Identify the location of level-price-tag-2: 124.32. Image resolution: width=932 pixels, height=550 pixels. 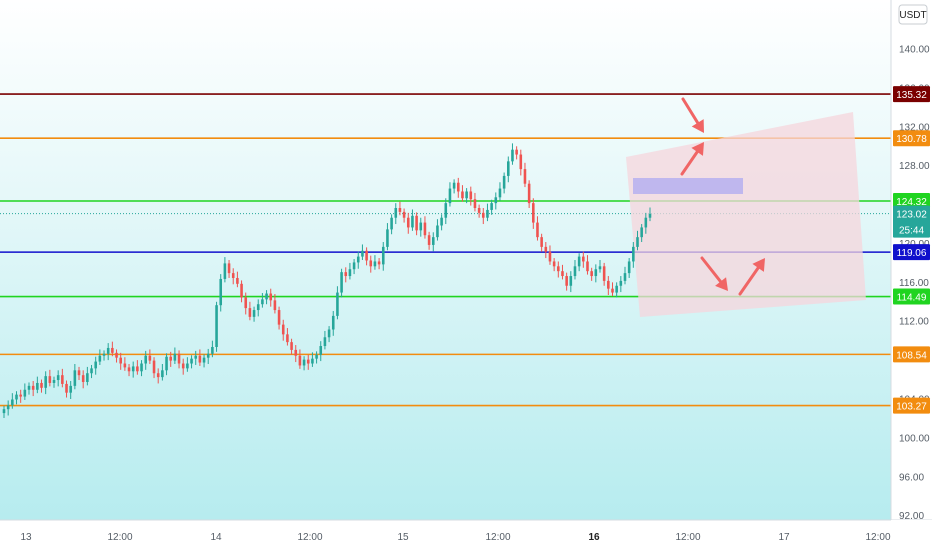
(911, 201).